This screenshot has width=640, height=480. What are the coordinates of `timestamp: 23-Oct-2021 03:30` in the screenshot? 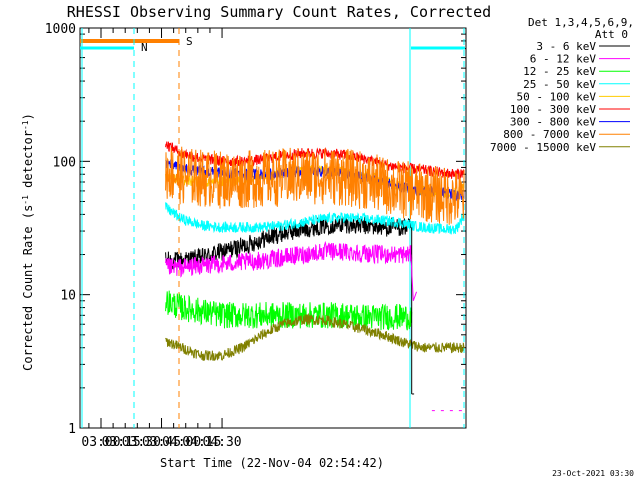 It's located at (593, 473).